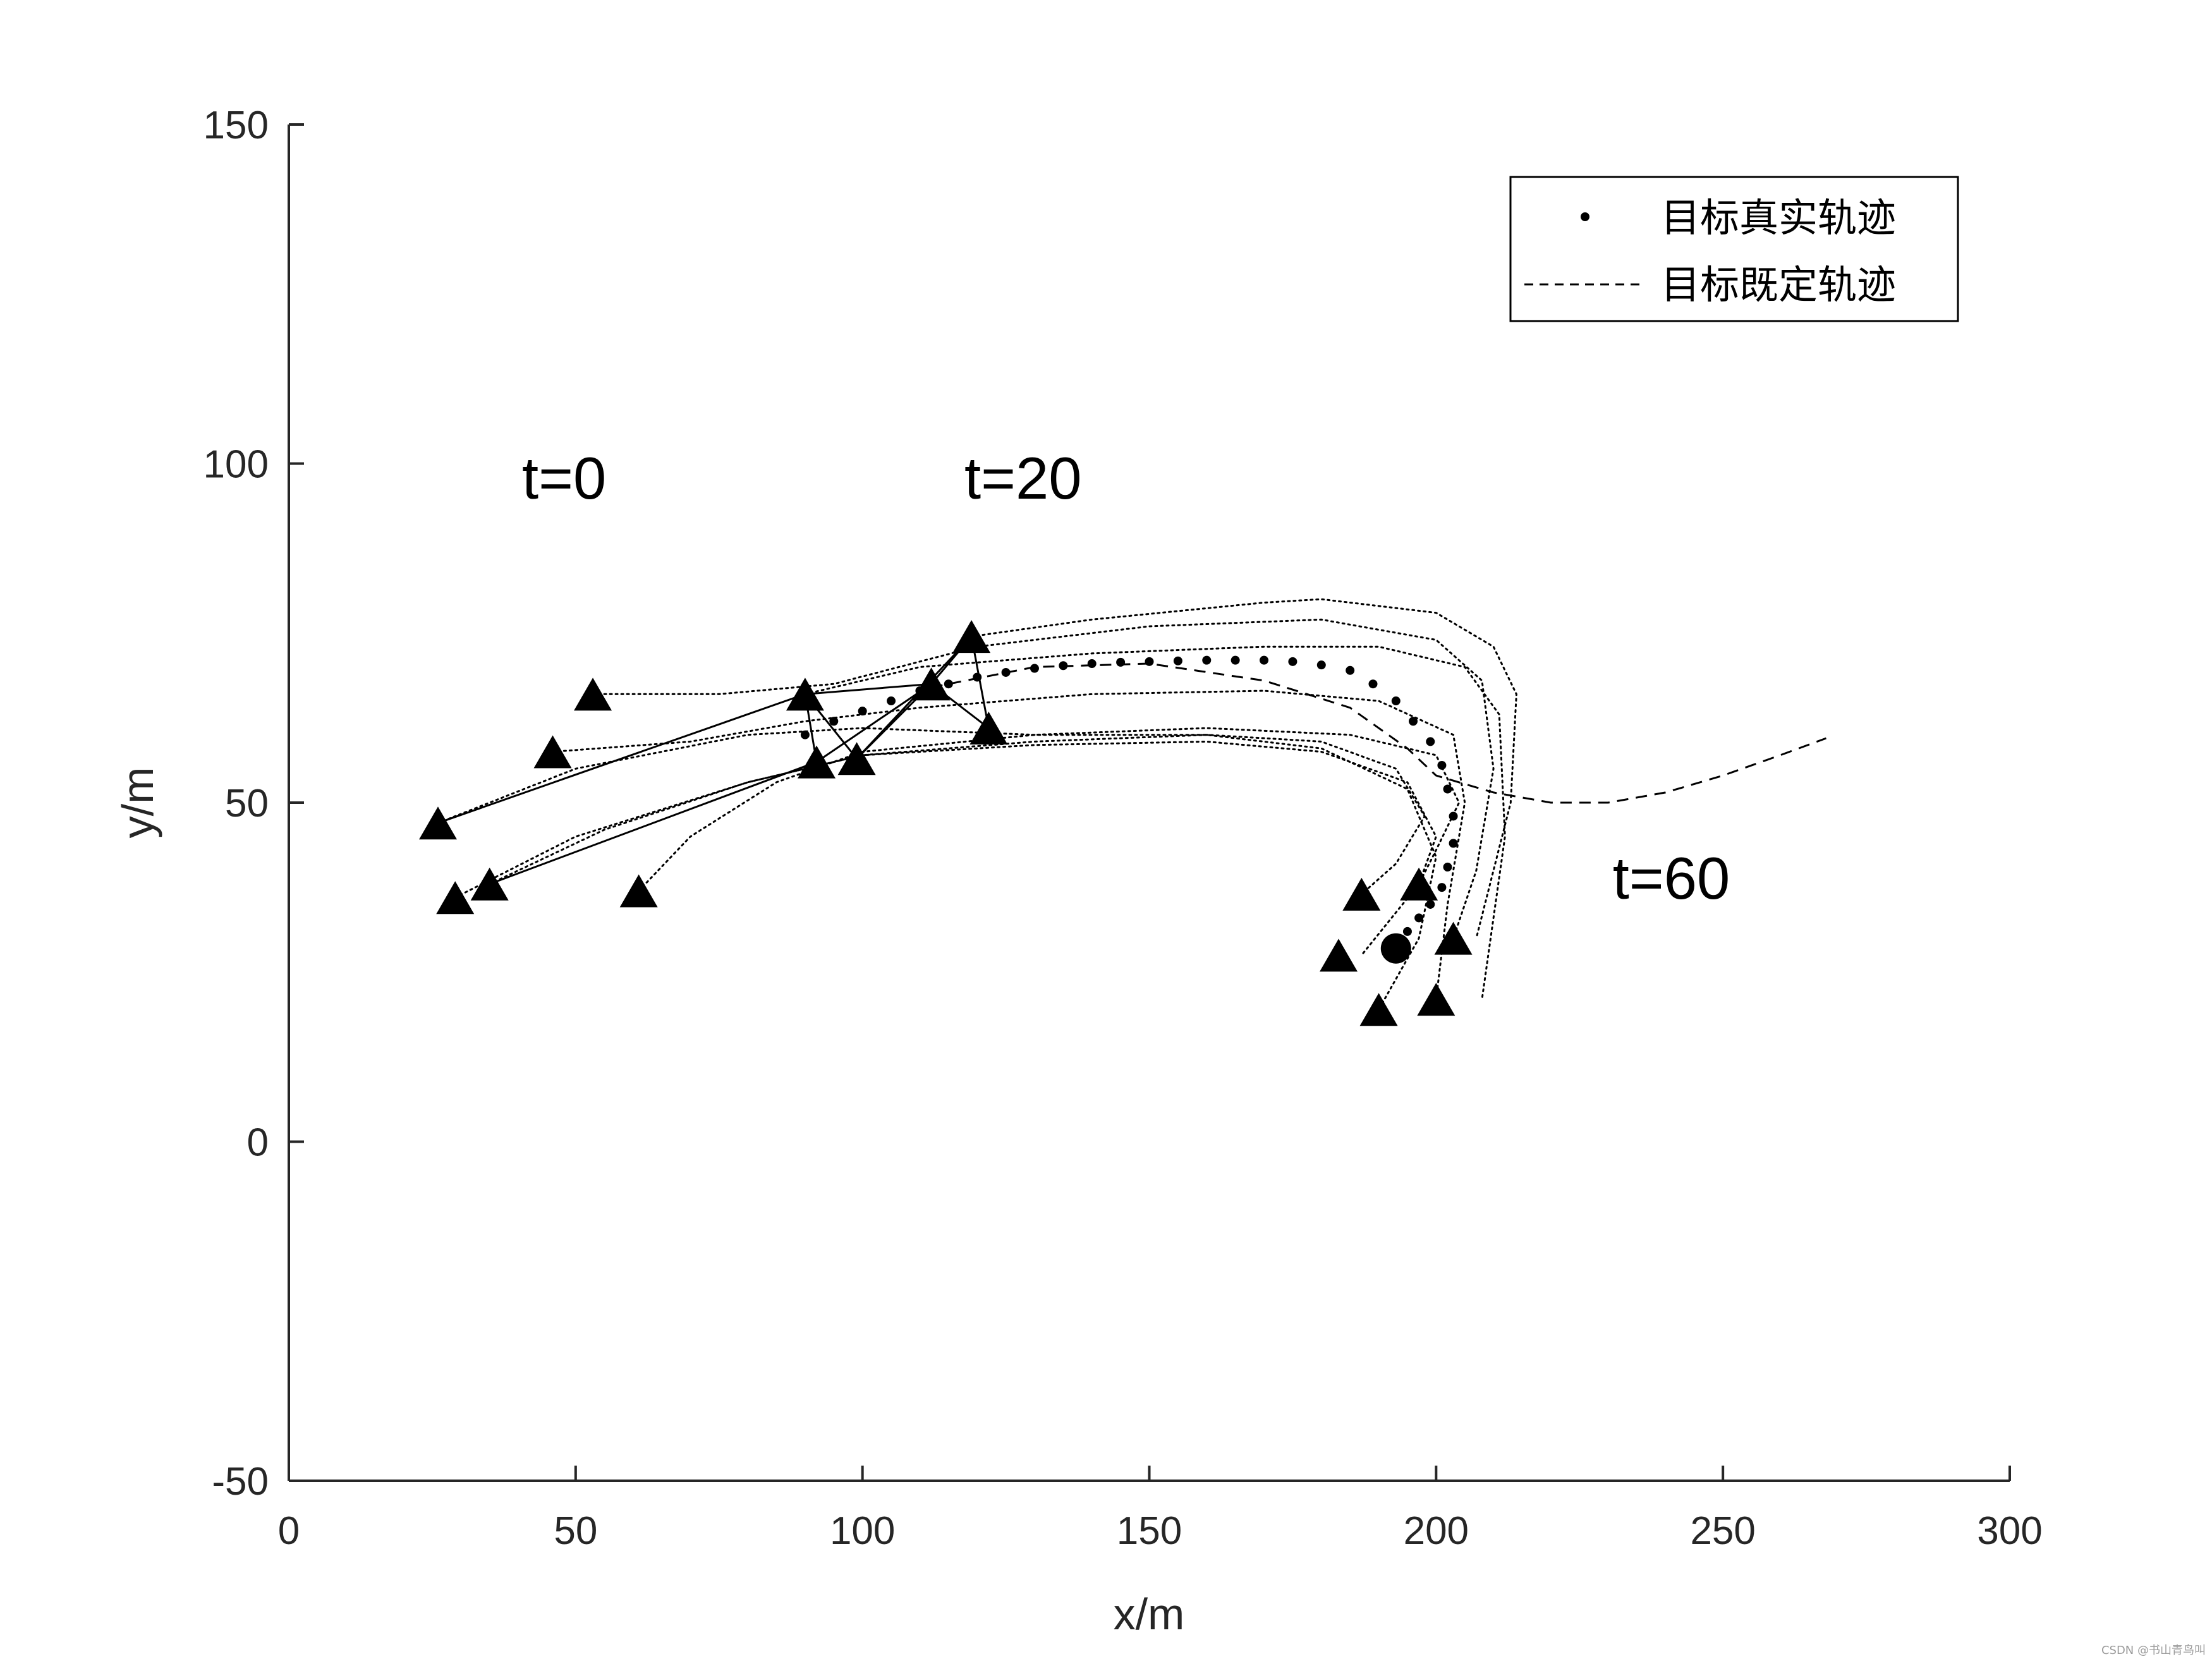 This screenshot has height=1659, width=2212. Describe the element at coordinates (1379, 733) in the screenshot. I see `planned-trajectory-line` at that location.